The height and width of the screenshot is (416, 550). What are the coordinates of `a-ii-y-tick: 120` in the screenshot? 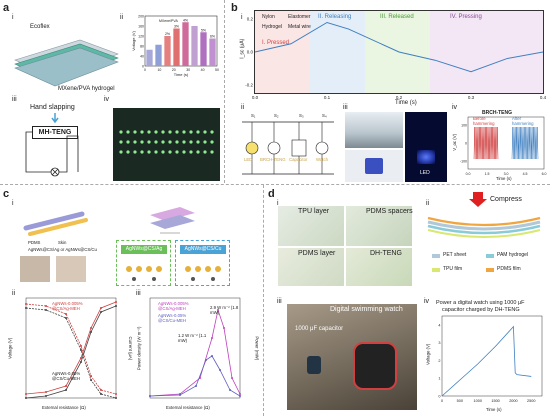 It's located at (141, 37).